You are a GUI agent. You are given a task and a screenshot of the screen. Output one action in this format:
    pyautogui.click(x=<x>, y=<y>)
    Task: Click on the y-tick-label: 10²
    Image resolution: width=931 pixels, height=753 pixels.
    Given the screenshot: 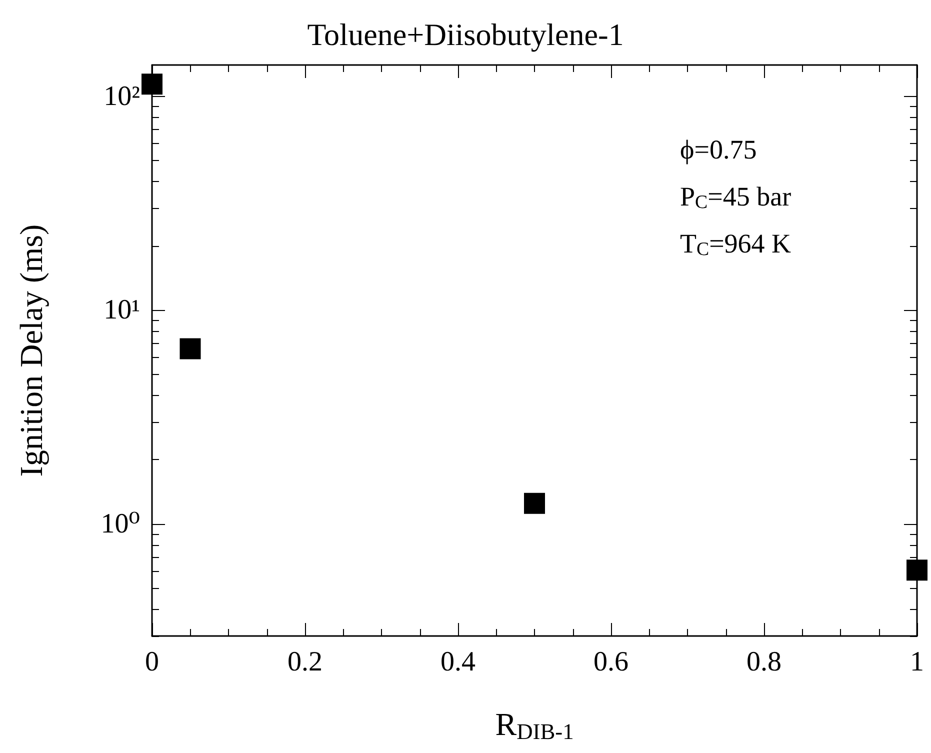 What is the action you would take?
    pyautogui.click(x=122, y=96)
    